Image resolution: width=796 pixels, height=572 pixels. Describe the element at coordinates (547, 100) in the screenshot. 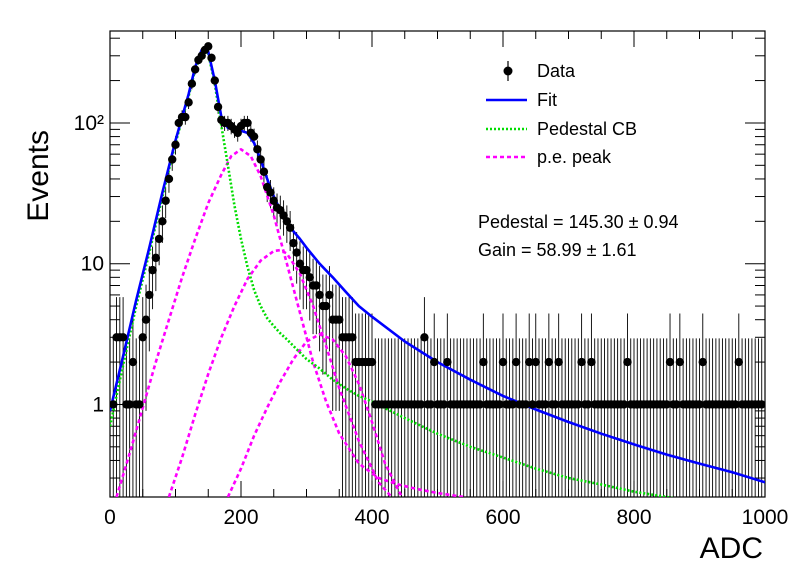

I see `legend-fit-label: Fit` at that location.